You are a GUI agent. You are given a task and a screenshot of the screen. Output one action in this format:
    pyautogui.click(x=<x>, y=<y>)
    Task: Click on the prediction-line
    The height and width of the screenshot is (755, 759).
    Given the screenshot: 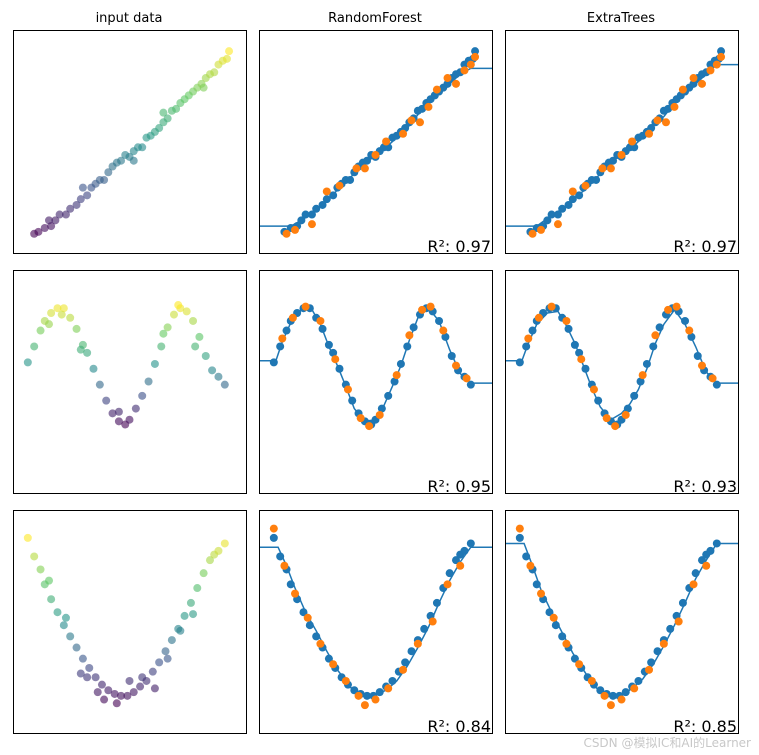 What is the action you would take?
    pyautogui.click(x=621, y=145)
    